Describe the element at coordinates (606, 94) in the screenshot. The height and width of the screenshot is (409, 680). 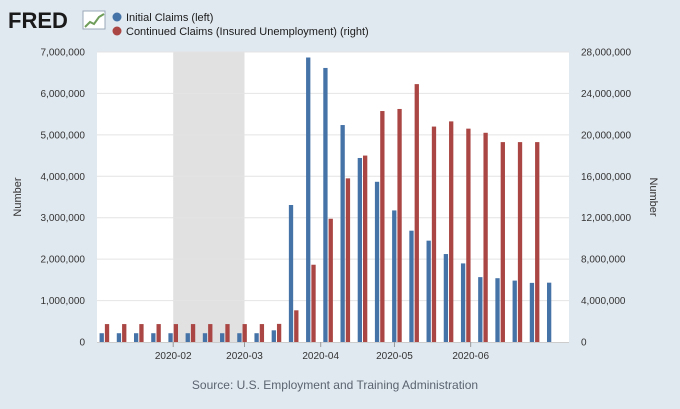
I see `right-tick-label: 24,000,000` at that location.